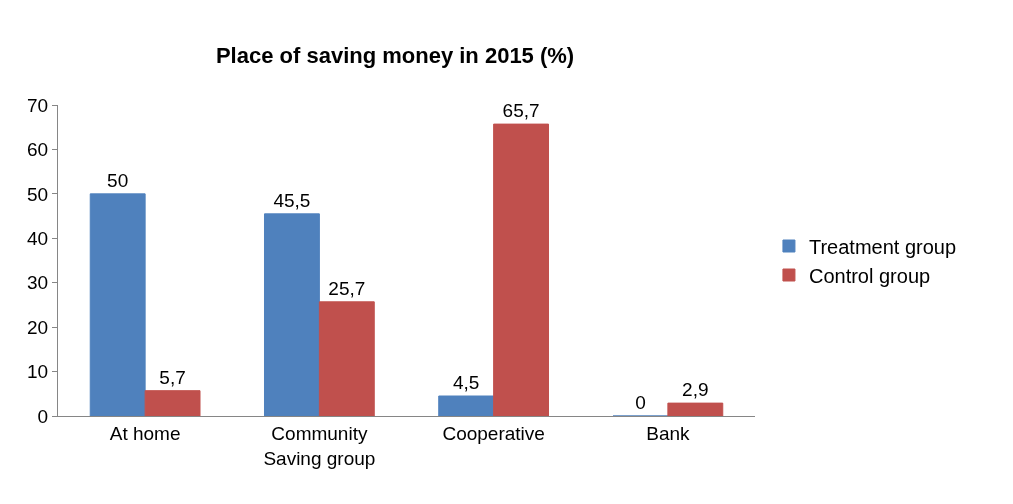  What do you see at coordinates (695, 390) in the screenshot?
I see `data-label: 2,9` at bounding box center [695, 390].